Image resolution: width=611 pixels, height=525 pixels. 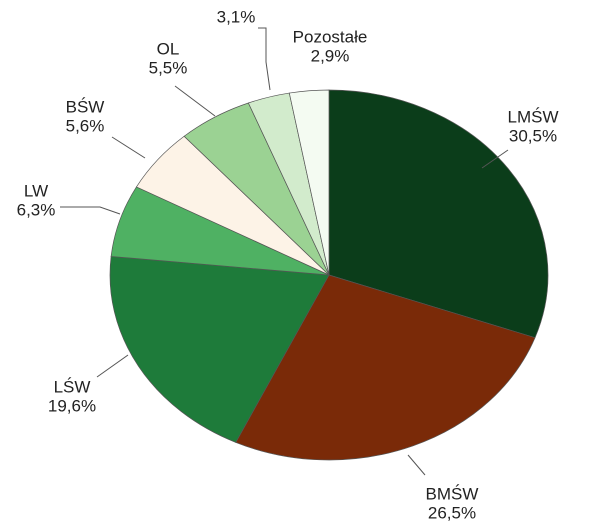 What do you see at coordinates (36, 209) in the screenshot?
I see `slice-value-label: 6,3%` at bounding box center [36, 209].